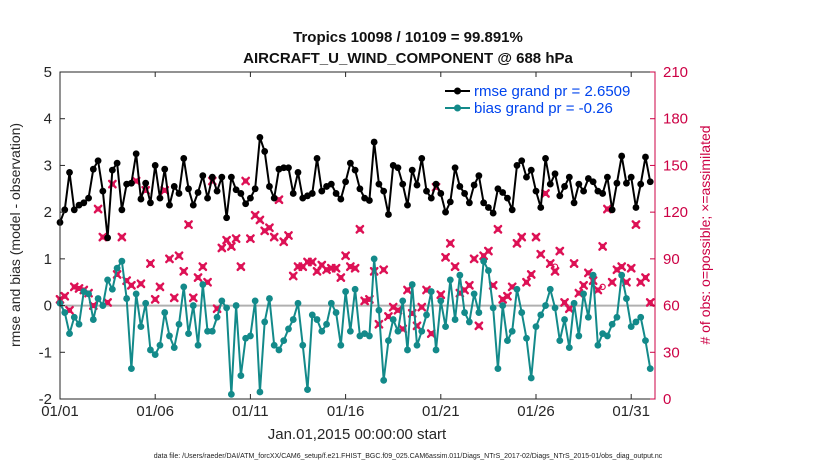 This screenshot has height=470, width=830. What do you see at coordinates (555, 266) in the screenshot?
I see `obs-possible-marker` at bounding box center [555, 266].